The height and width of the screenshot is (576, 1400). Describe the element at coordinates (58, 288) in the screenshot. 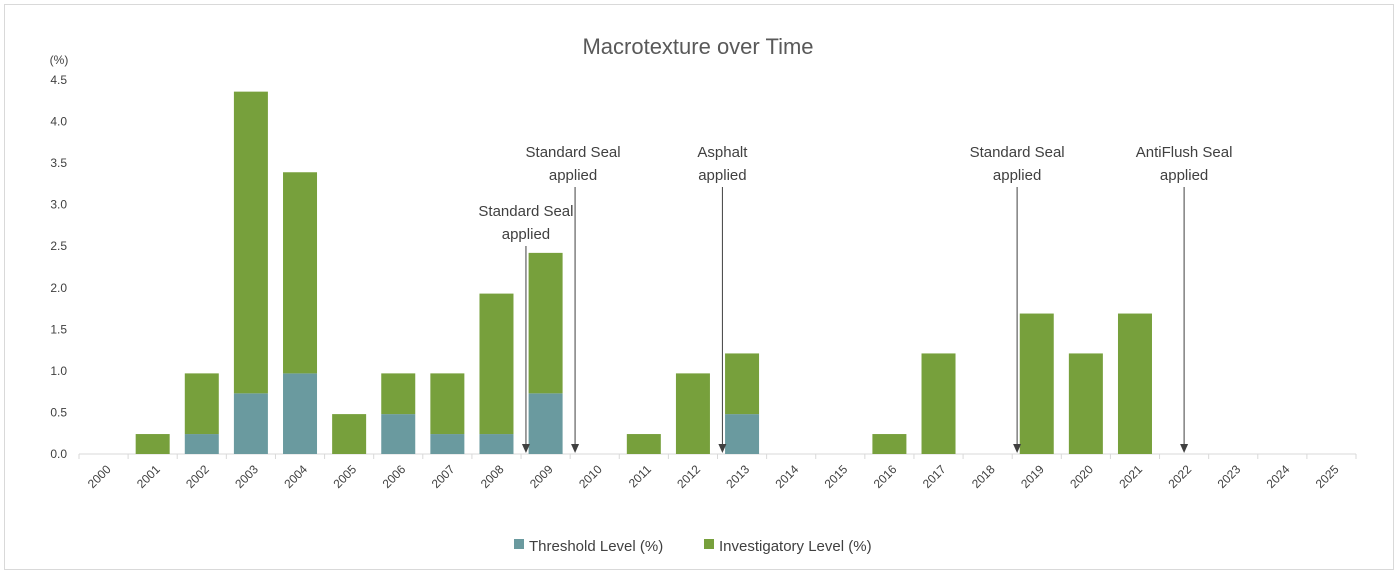

I see `y-tick-label: 2.0` at that location.